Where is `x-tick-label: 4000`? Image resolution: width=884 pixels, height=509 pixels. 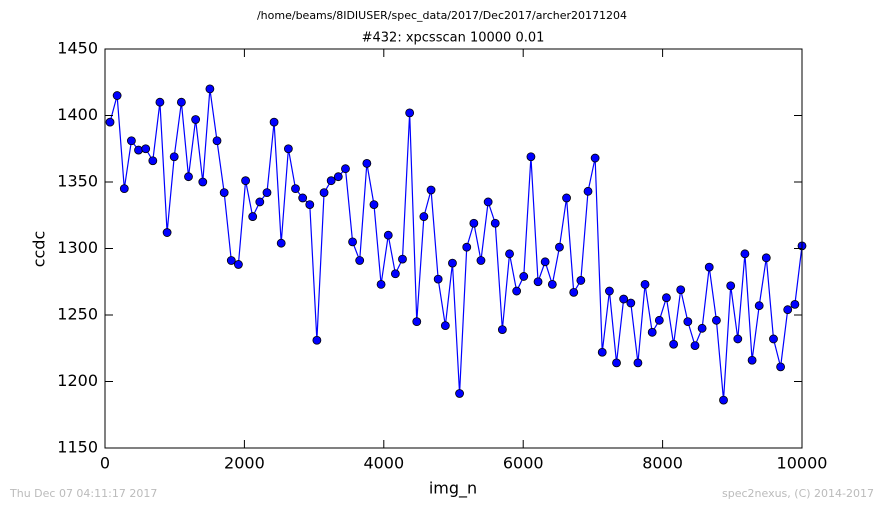
x-tick-label: 4000 is located at coordinates (383, 463).